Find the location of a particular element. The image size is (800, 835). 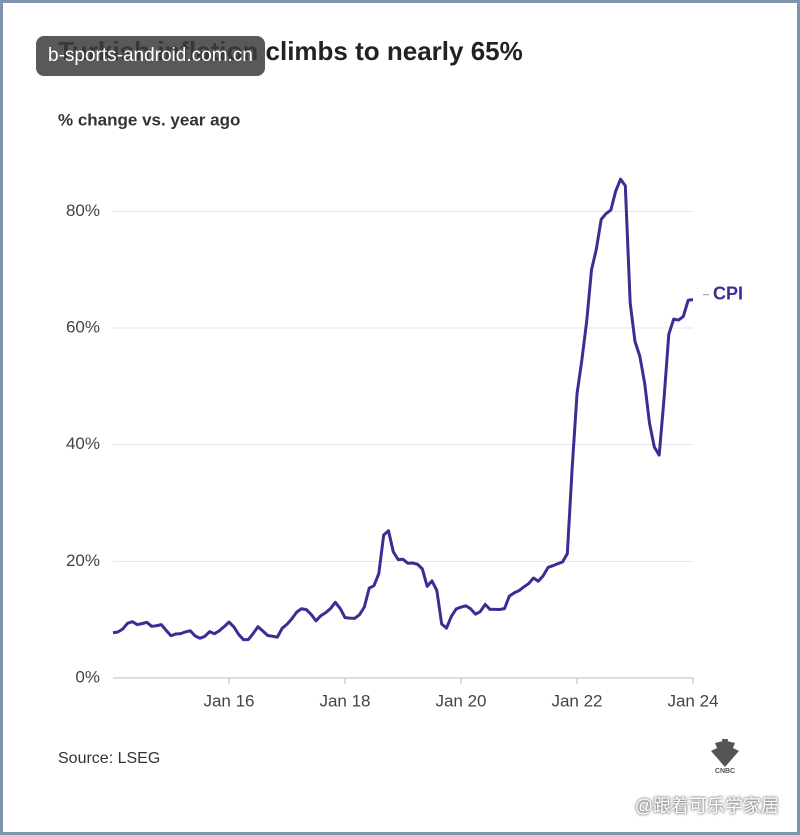

credit: @跟着可乐学家居 is located at coordinates (706, 806).